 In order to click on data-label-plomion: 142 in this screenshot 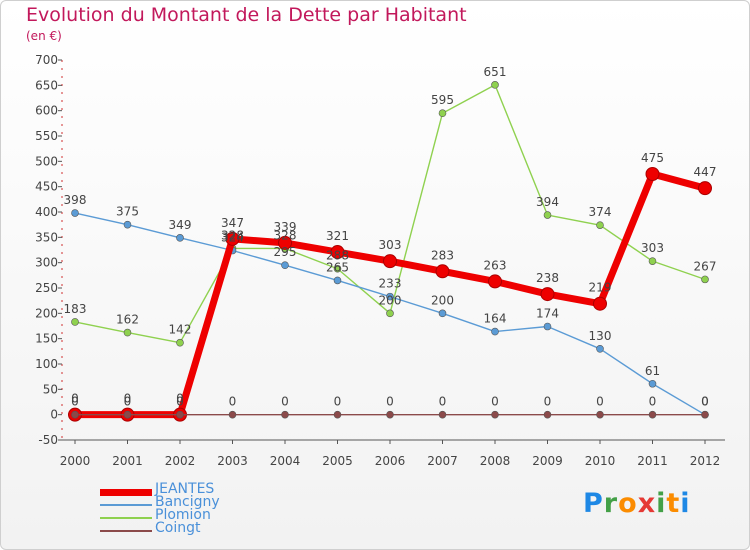, I will do `click(180, 330)`.